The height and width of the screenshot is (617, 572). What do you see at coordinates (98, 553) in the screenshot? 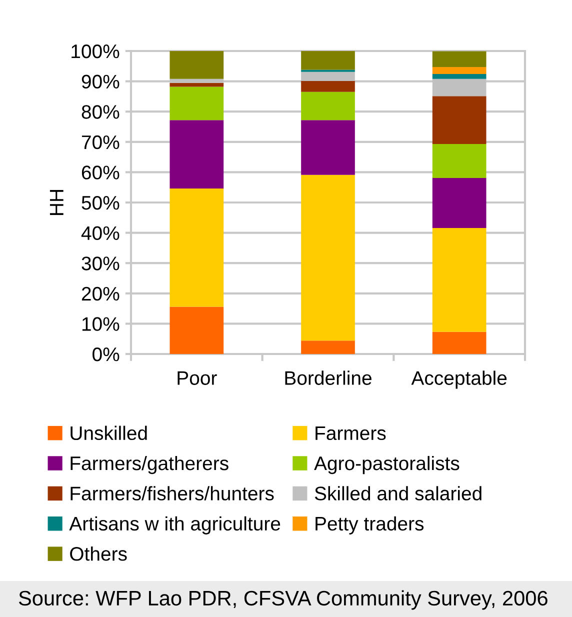
I see `legend-label: Others` at bounding box center [98, 553].